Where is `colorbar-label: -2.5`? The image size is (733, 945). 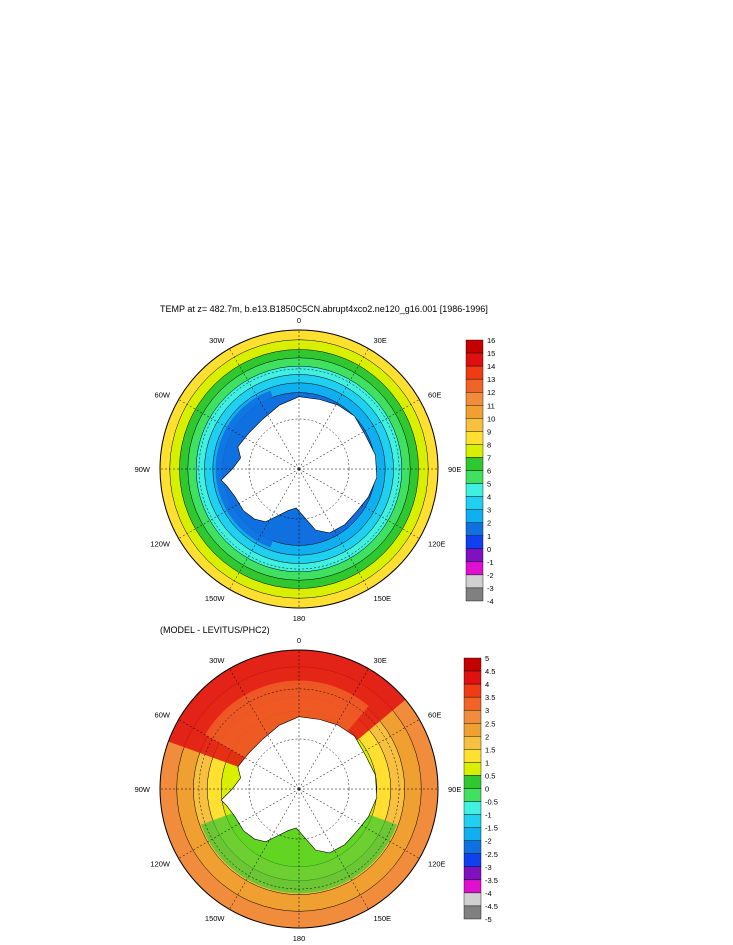 colorbar-label: -2.5 is located at coordinates (491, 854).